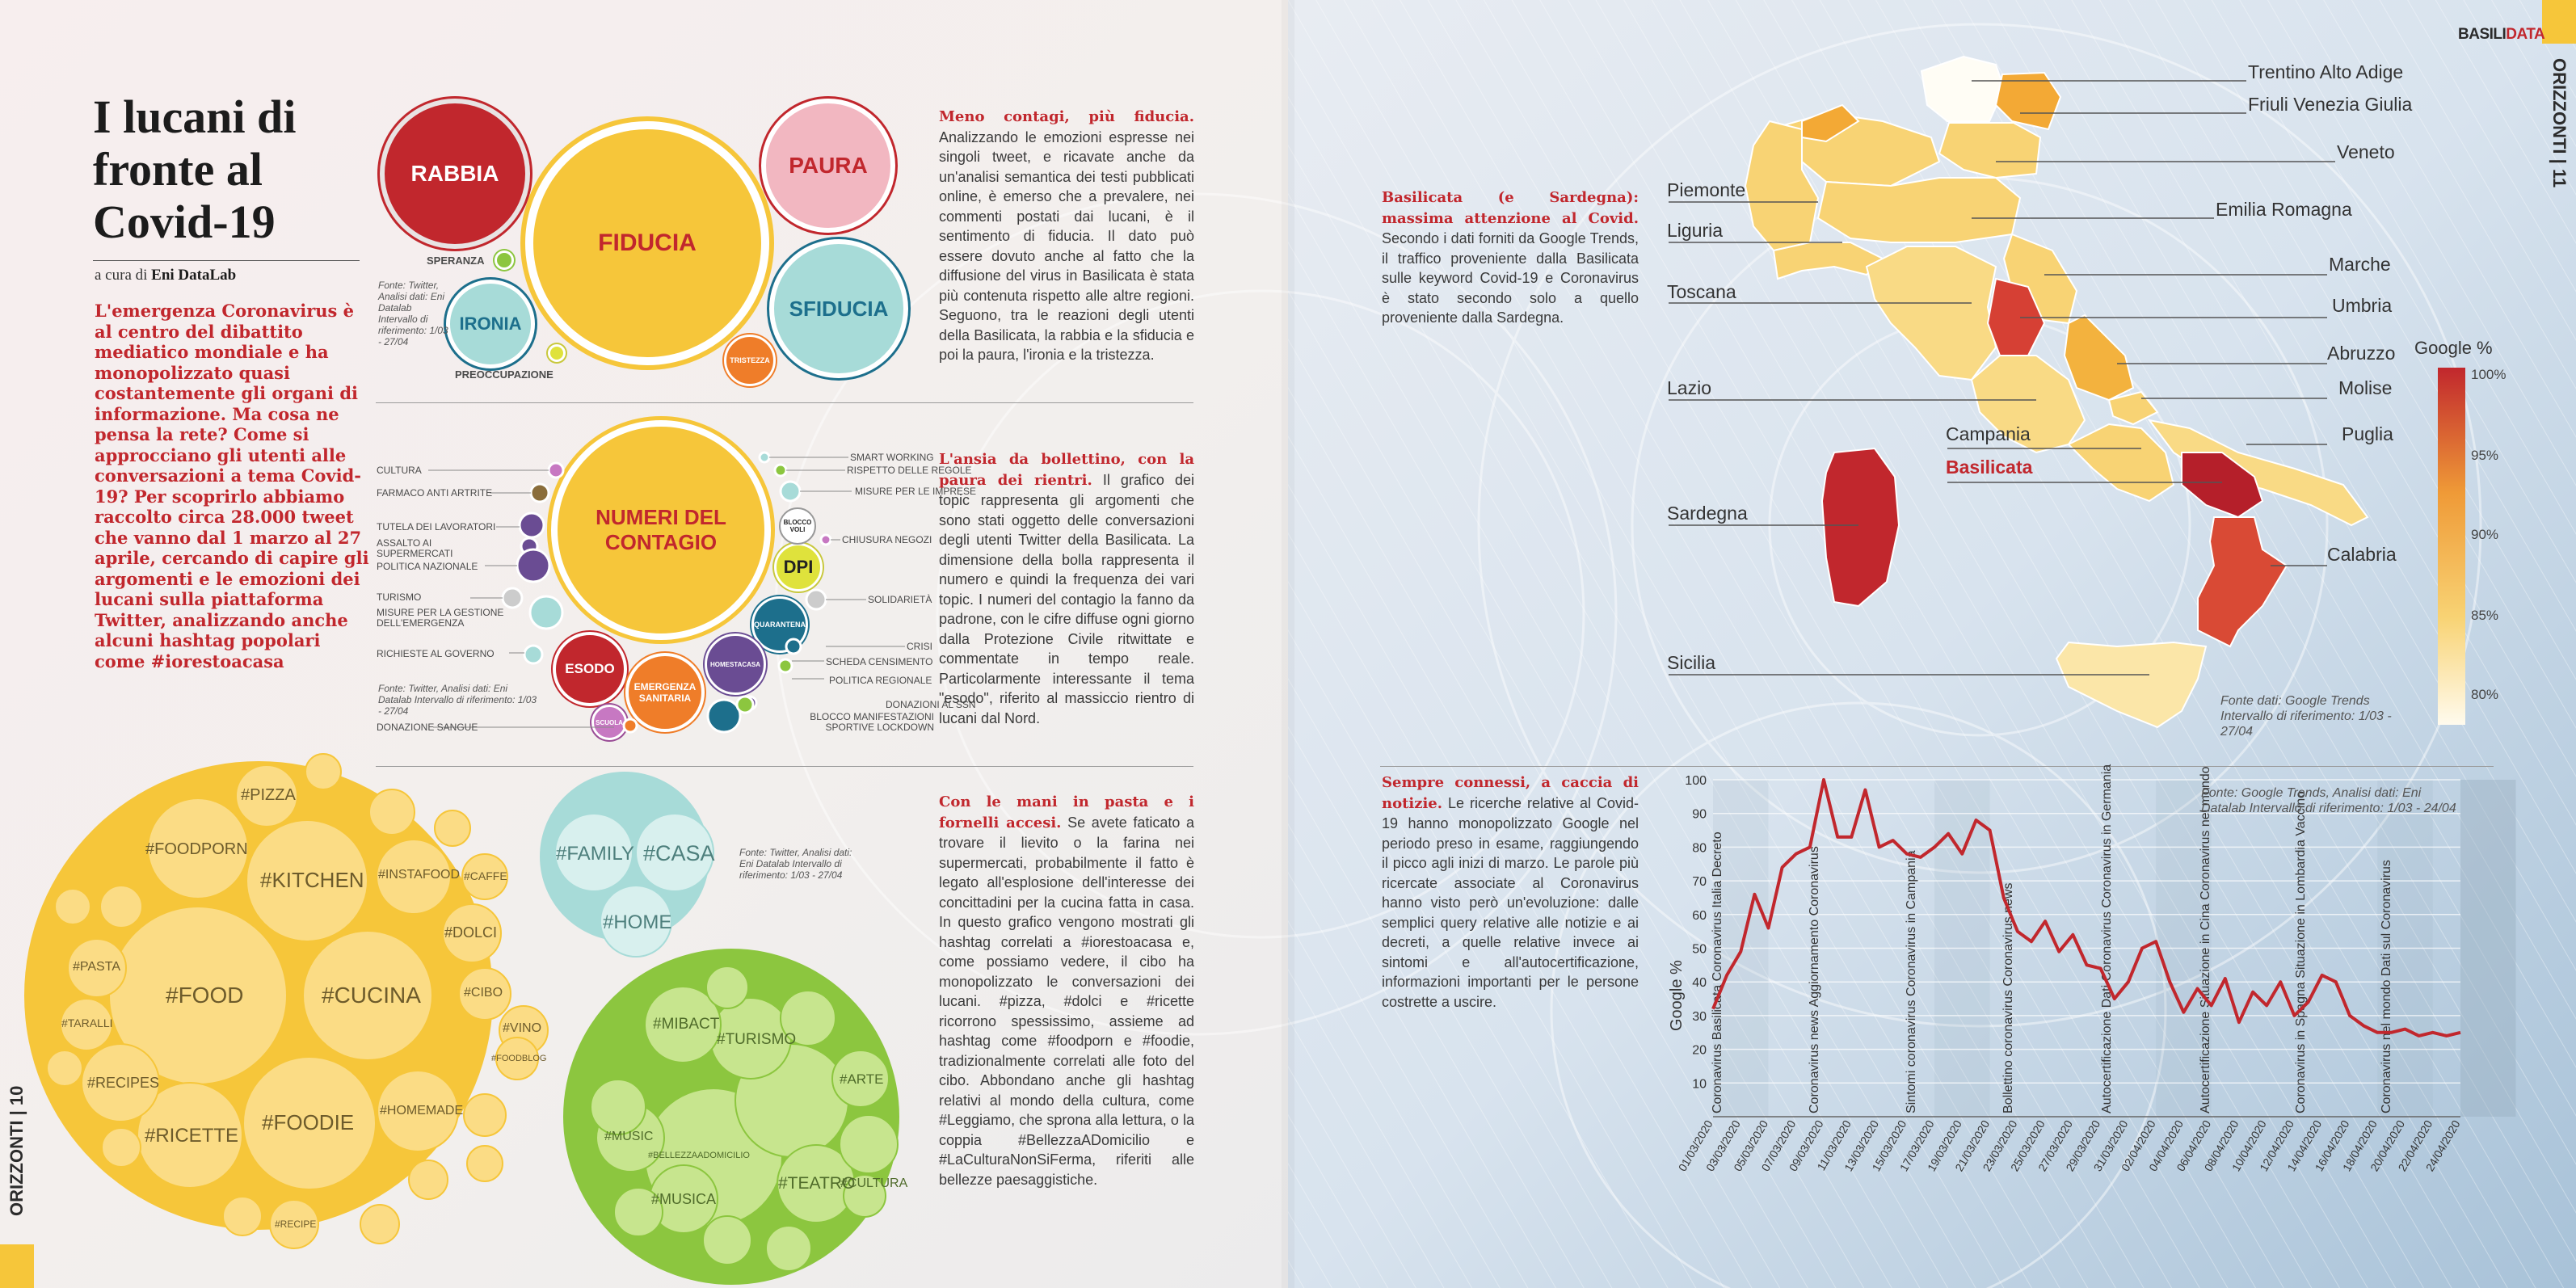 The image size is (2576, 1288). I want to click on tag-mibact: #MIBACT, so click(686, 1024).